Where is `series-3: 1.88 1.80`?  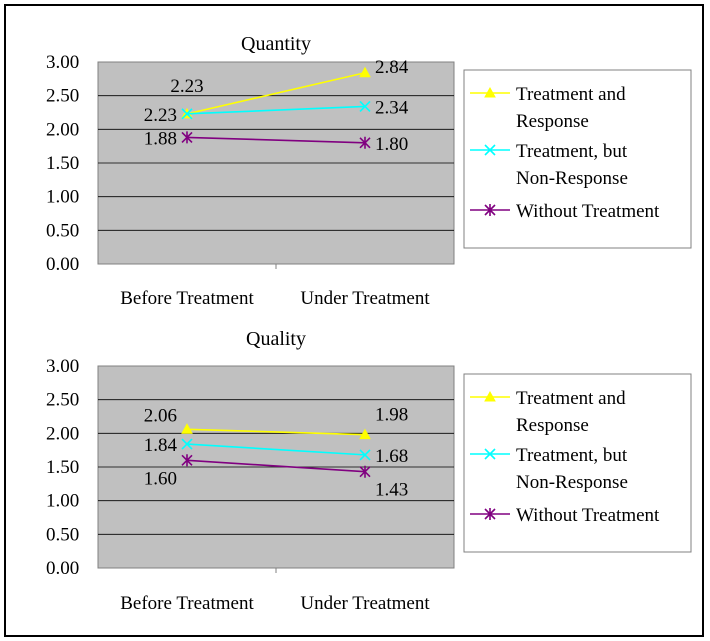
series-3: 1.88 1.80 is located at coordinates (276, 141).